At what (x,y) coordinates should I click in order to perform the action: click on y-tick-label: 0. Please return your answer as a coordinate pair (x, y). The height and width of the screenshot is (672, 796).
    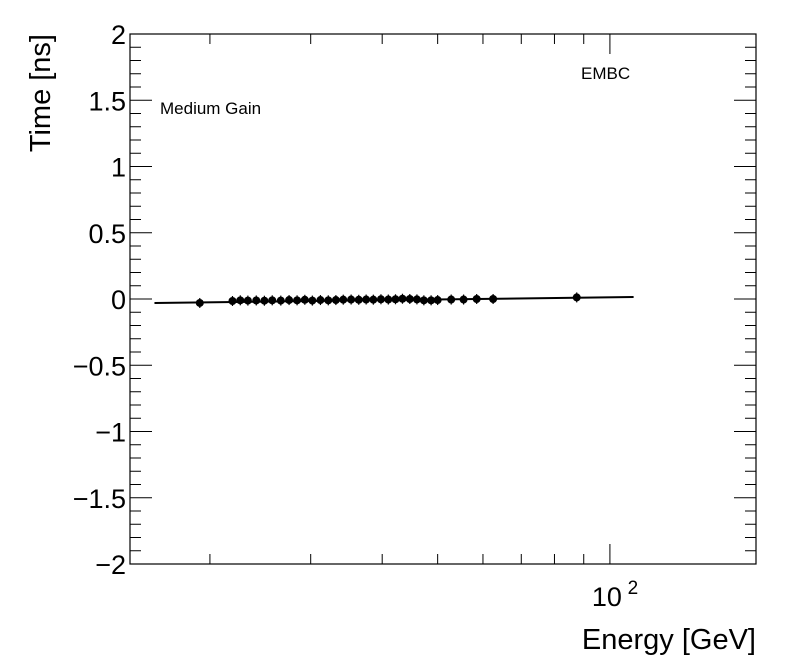
    Looking at the image, I should click on (118, 300).